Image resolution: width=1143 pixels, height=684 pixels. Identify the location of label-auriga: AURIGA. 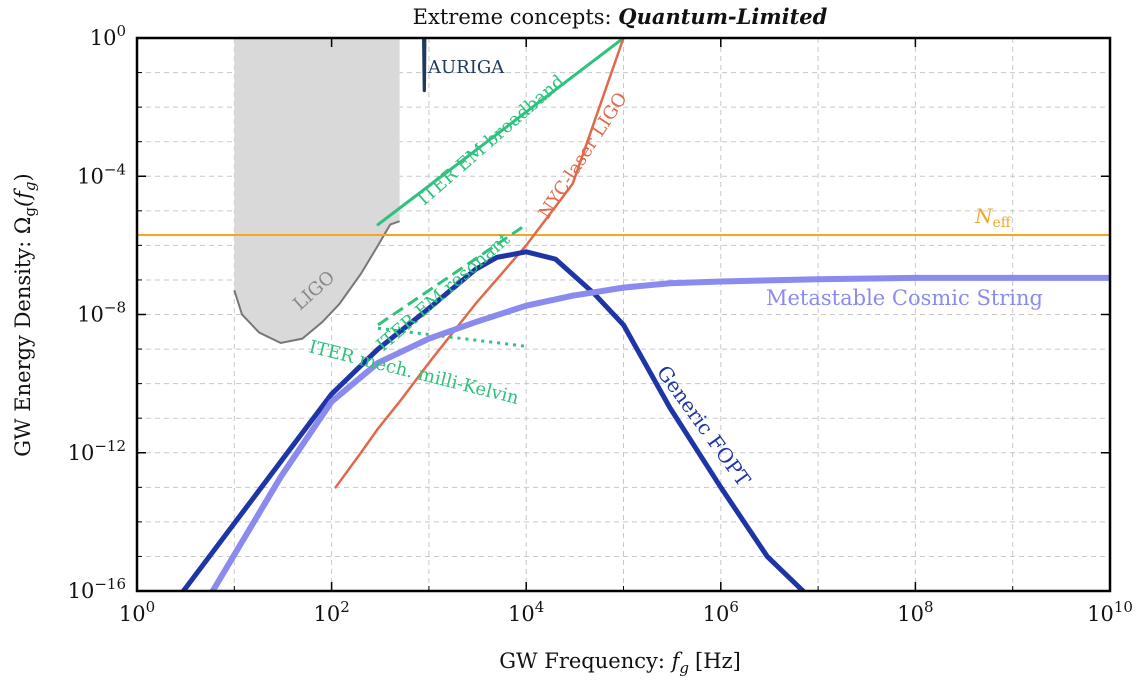
(466, 67).